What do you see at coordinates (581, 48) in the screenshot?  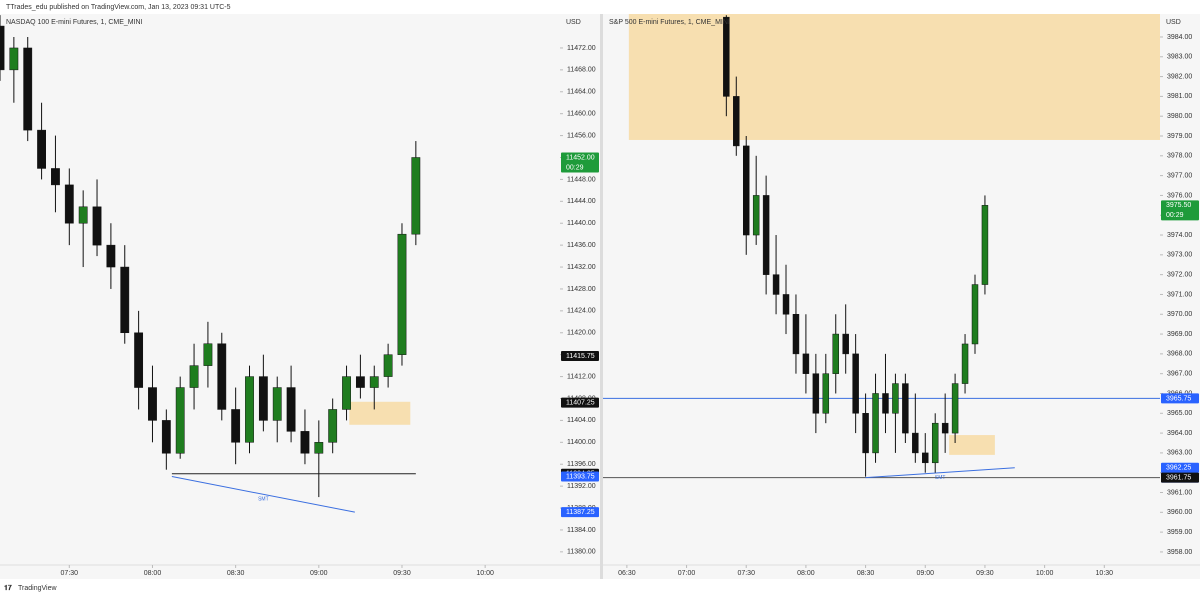 I see `y-tick-label: 11472.00` at bounding box center [581, 48].